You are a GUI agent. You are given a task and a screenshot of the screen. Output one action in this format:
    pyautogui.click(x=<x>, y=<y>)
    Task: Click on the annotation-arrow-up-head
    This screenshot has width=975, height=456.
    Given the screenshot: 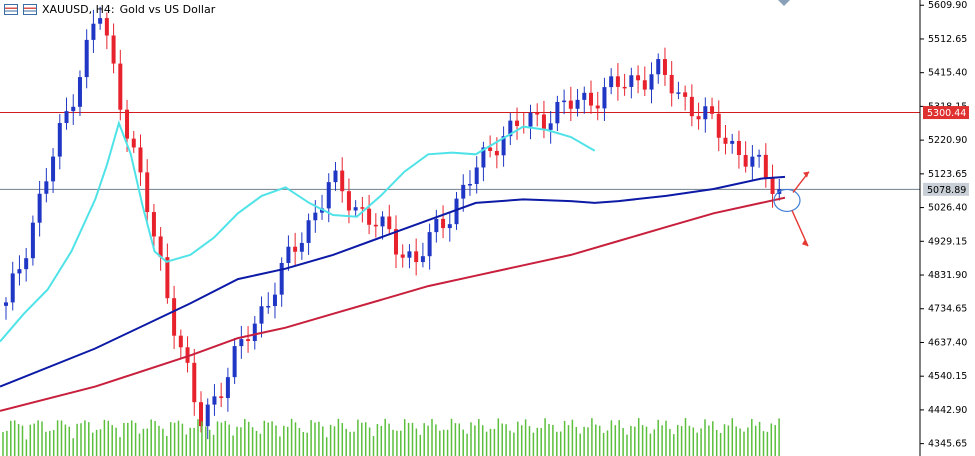 What is the action you would take?
    pyautogui.click(x=806, y=174)
    